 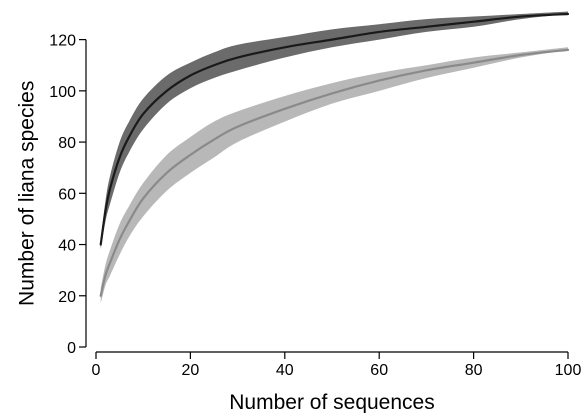 I want to click on y-ticks: 0 20 40 60 80 100 120, so click(x=67, y=195).